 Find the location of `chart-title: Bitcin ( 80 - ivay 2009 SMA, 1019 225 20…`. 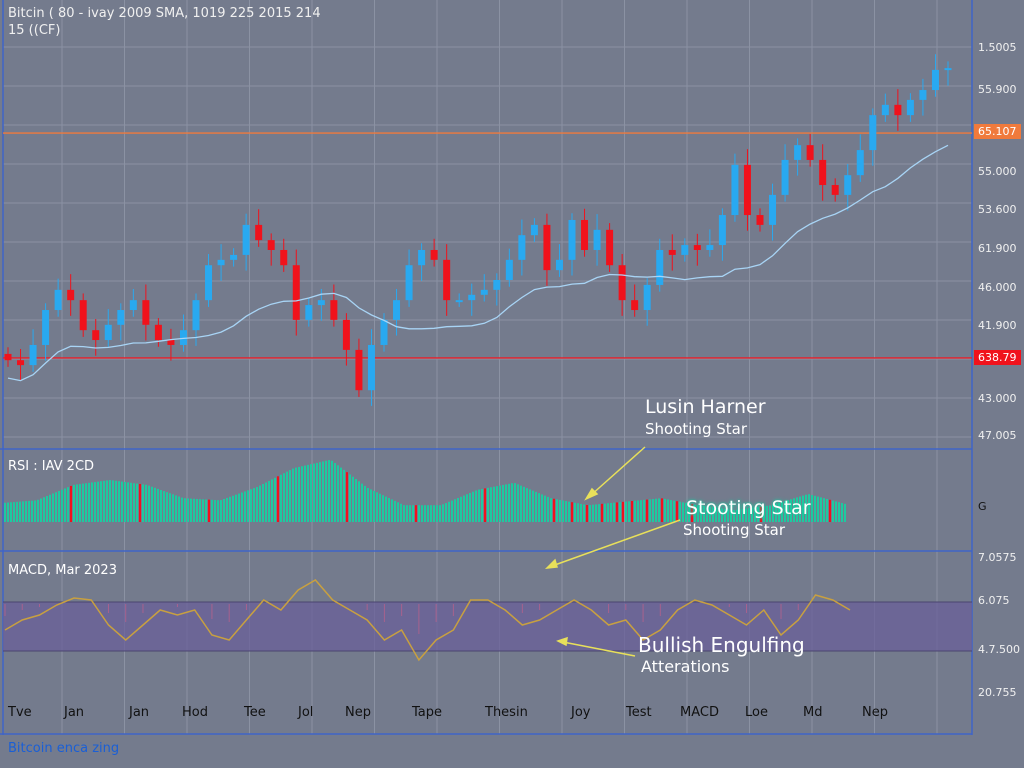

chart-title: Bitcin ( 80 - ivay 2009 SMA, 1019 225 20… is located at coordinates (164, 22).